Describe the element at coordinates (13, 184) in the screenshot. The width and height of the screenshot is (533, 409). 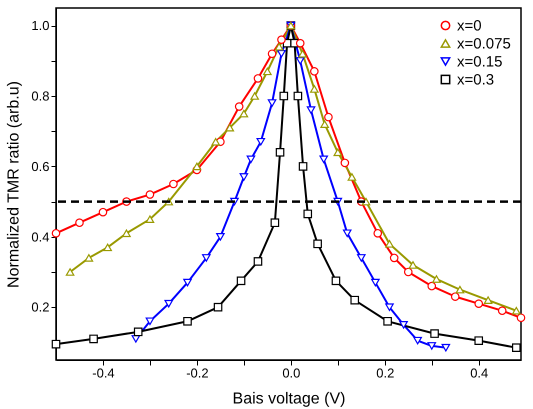
I see `y-axis-title: Normalized TMR ratio (arb.u)` at that location.